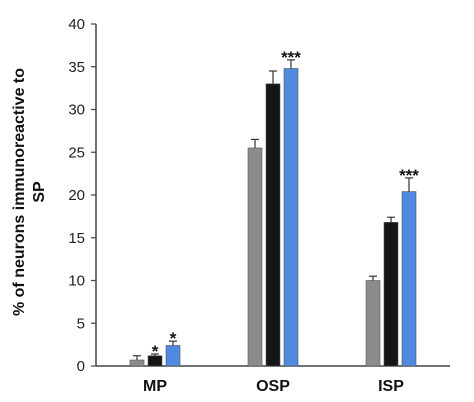  What do you see at coordinates (273, 386) in the screenshot?
I see `x-category-label: OSP` at bounding box center [273, 386].